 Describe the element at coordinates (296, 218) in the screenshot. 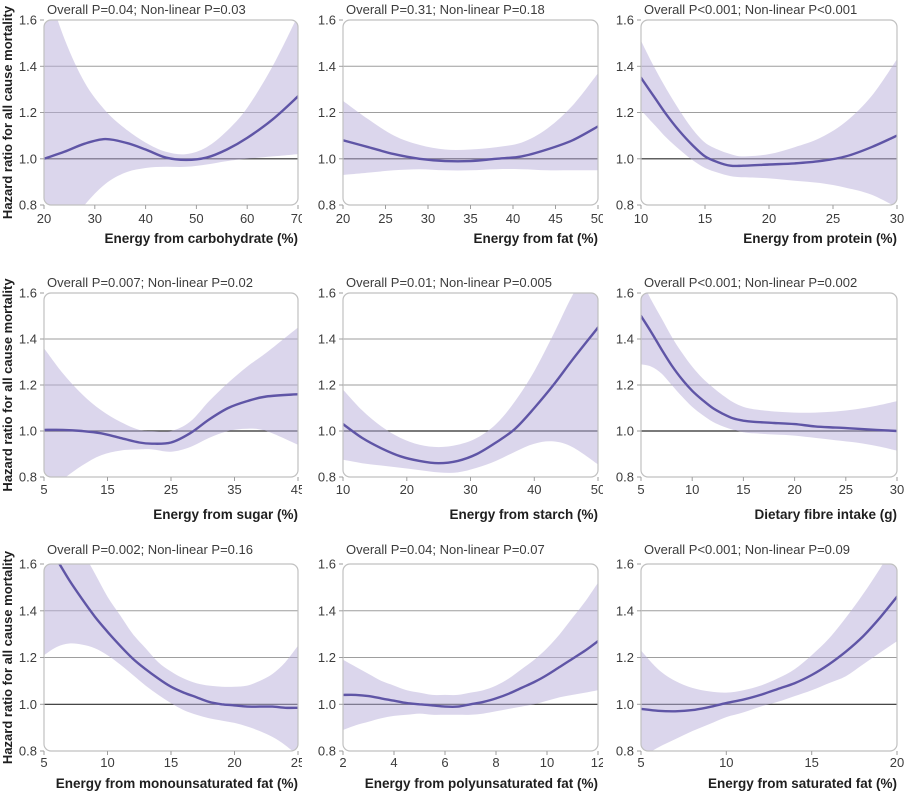

I see `x-tick-label: 70` at that location.